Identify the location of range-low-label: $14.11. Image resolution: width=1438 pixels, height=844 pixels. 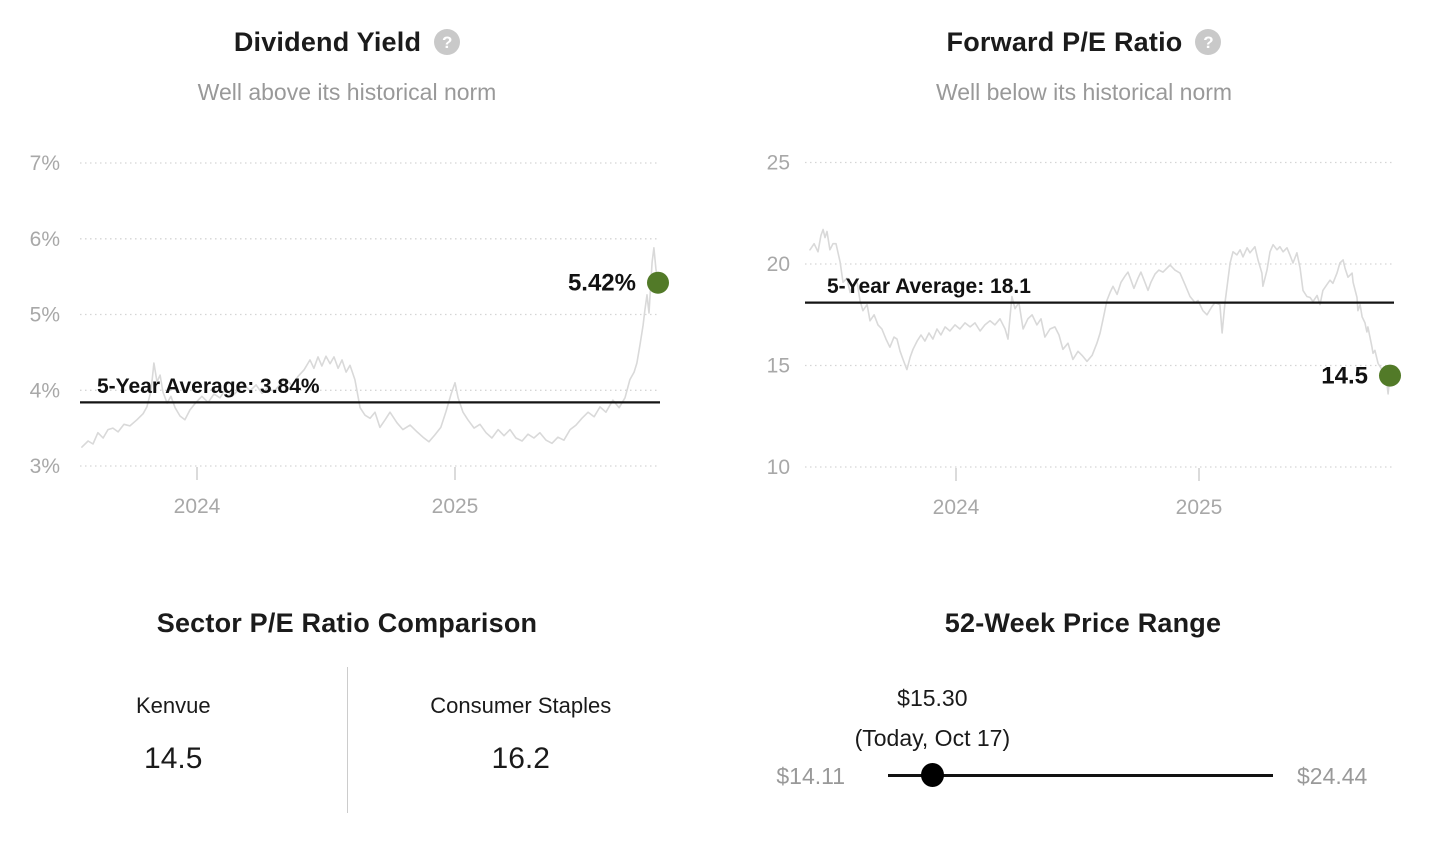
(810, 776).